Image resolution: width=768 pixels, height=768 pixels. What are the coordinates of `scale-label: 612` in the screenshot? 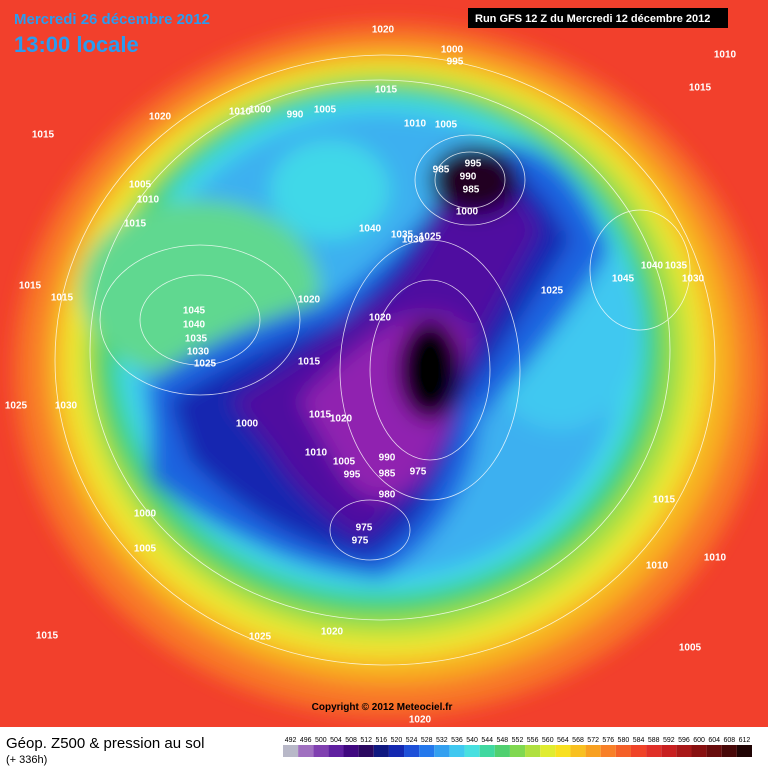 It's located at (745, 740).